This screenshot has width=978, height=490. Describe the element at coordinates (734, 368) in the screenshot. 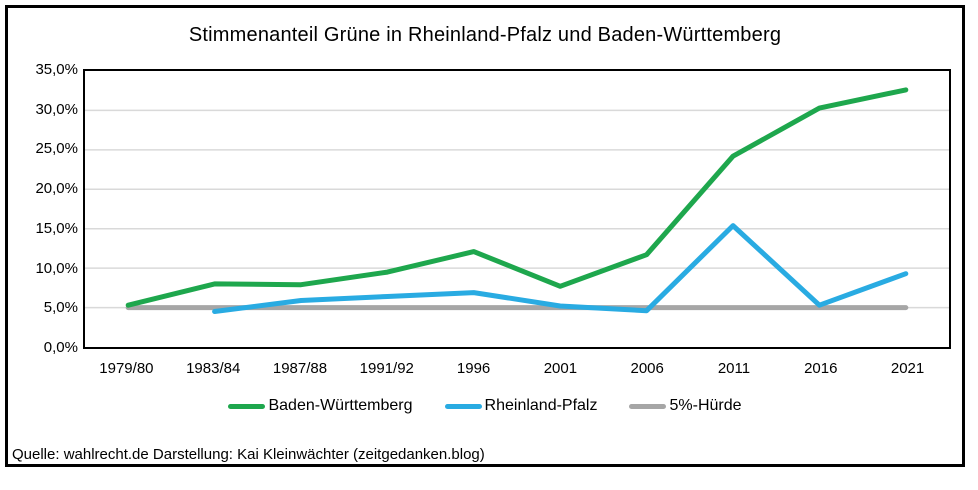

I see `x-tick-label: 2011` at that location.